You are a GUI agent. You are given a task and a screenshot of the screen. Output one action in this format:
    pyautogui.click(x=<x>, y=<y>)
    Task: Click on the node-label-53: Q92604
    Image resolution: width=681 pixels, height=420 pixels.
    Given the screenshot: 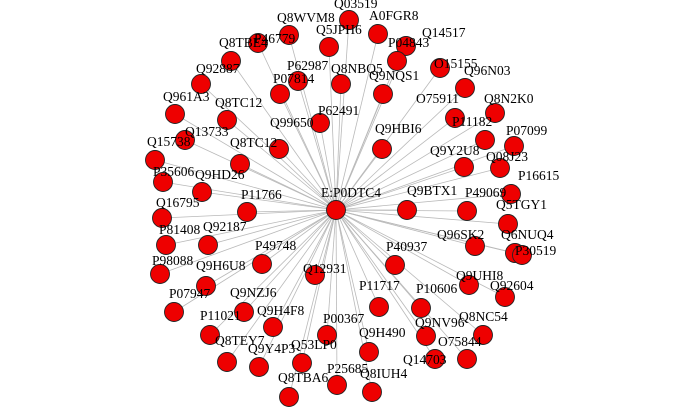 What is the action you would take?
    pyautogui.click(x=512, y=285)
    